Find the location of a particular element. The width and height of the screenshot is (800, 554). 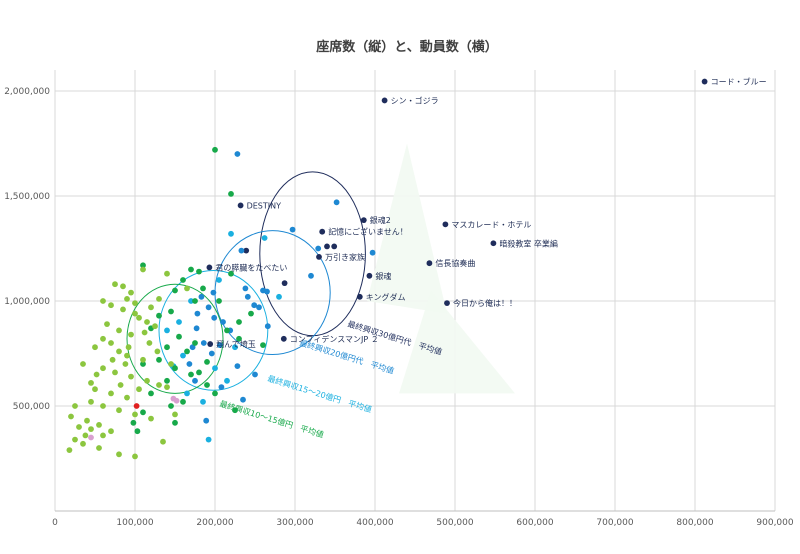

point-label: キングダム is located at coordinates (386, 297).